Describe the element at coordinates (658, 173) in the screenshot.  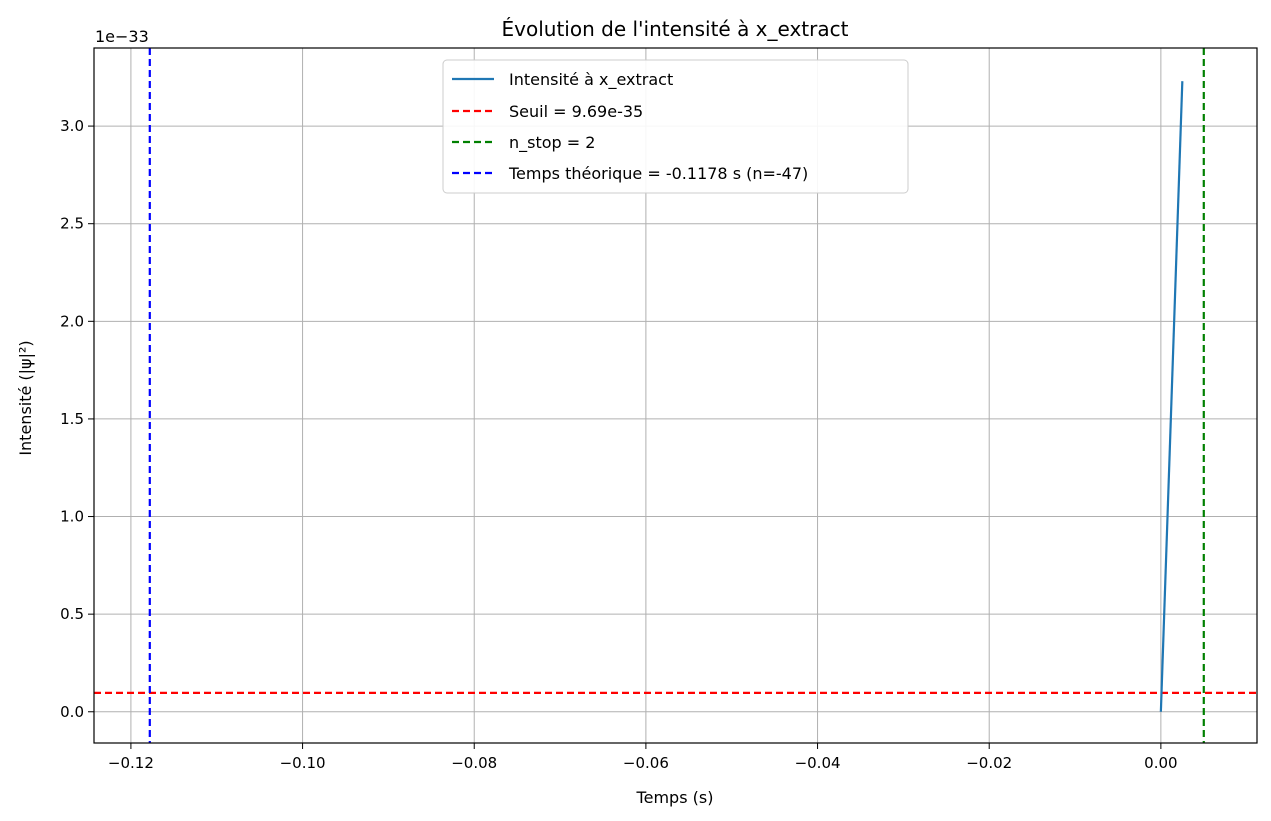
I see `legend-label-temps-theorique: Temps théorique = -0.1178 s (n=-47)` at that location.